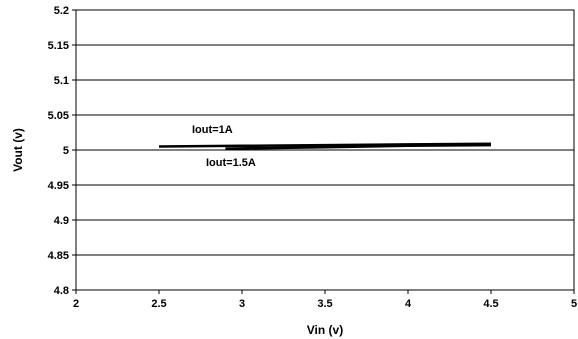  What do you see at coordinates (231, 163) in the screenshot?
I see `series-label-iout-1-5a: Iout=1.5A` at bounding box center [231, 163].